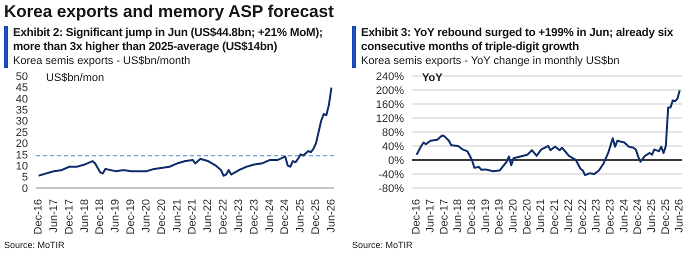 This screenshot has height=279, width=700. What do you see at coordinates (22, 122) in the screenshot?
I see `y-tick-label: 30` at bounding box center [22, 122].